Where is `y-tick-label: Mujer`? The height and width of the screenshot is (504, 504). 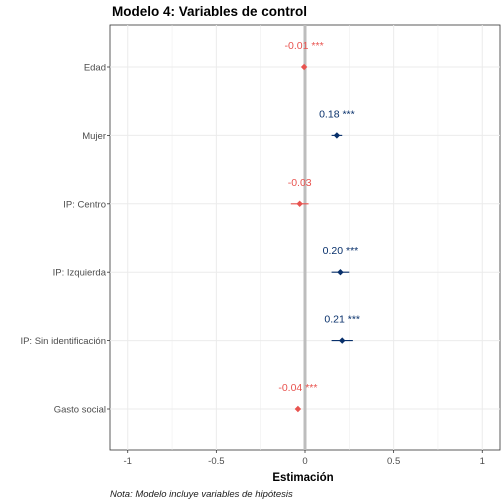 y-tick-label: Mujer is located at coordinates (94, 136).